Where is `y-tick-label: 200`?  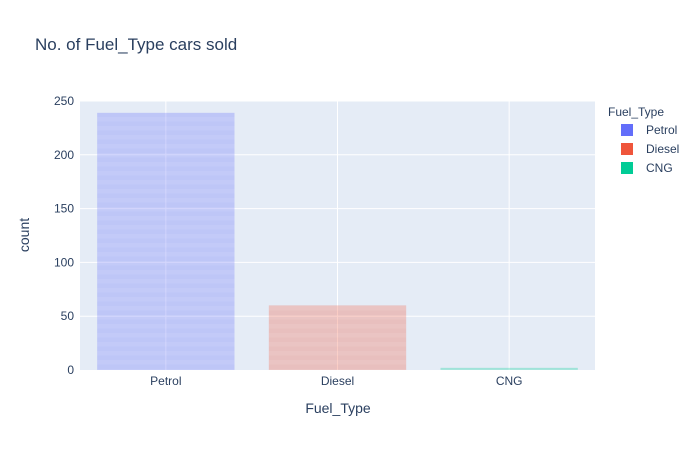
y-tick-label: 200 is located at coordinates (64, 155).